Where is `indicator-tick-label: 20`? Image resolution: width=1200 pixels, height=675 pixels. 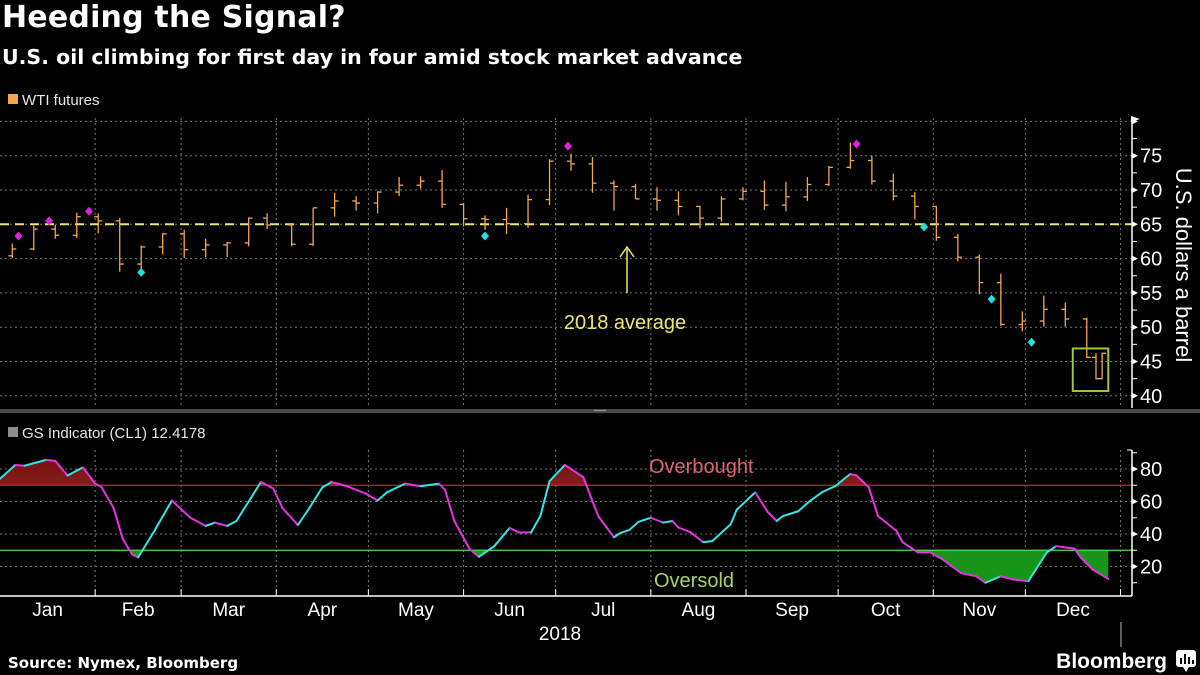
indicator-tick-label: 20 is located at coordinates (1151, 568).